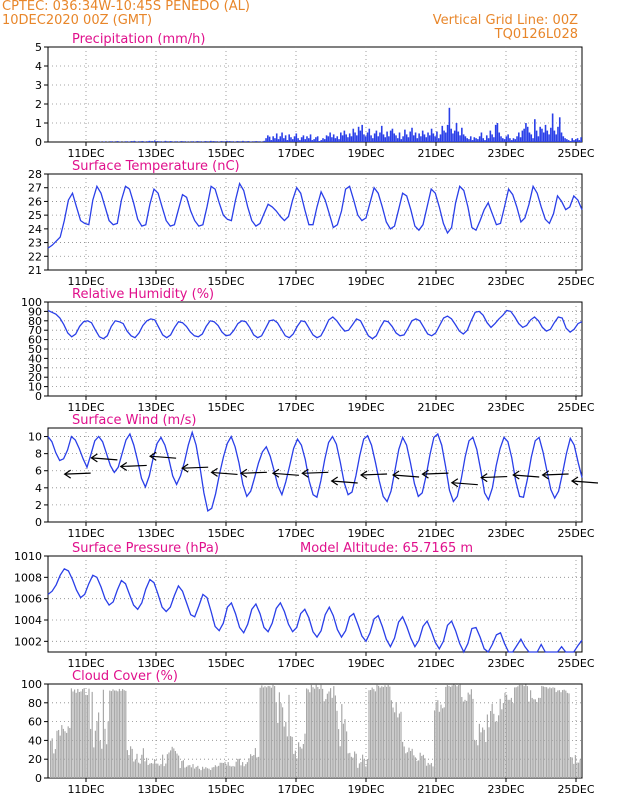 The height and width of the screenshot is (800, 618). What do you see at coordinates (225, 281) in the screenshot?
I see `x-tick-label: 15DEC` at bounding box center [225, 281].